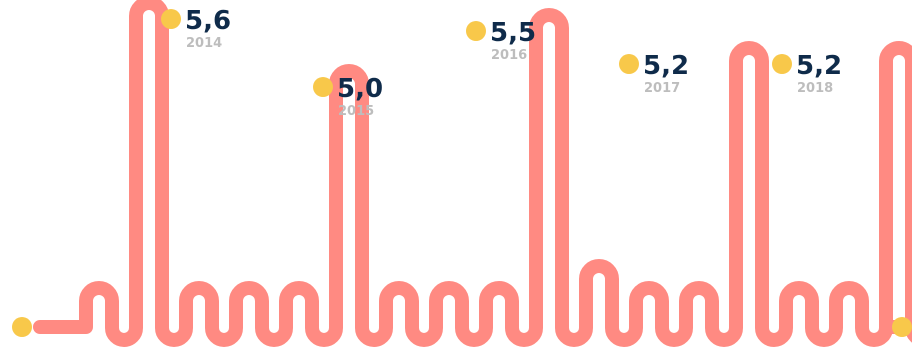 The height and width of the screenshot is (358, 912). Describe the element at coordinates (815, 88) in the screenshot. I see `point-year-label: 2018` at that location.